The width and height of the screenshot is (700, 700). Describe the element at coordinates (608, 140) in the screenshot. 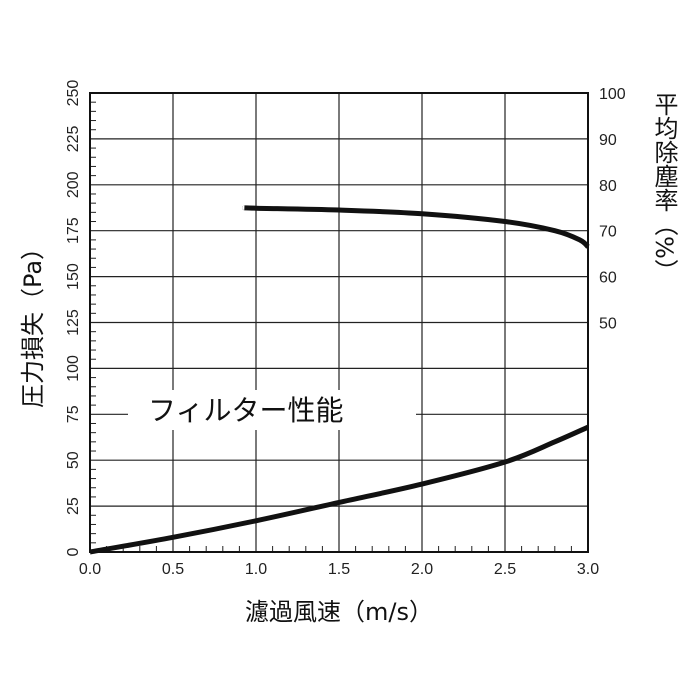

I see `y-right-tick-label: 90` at that location.